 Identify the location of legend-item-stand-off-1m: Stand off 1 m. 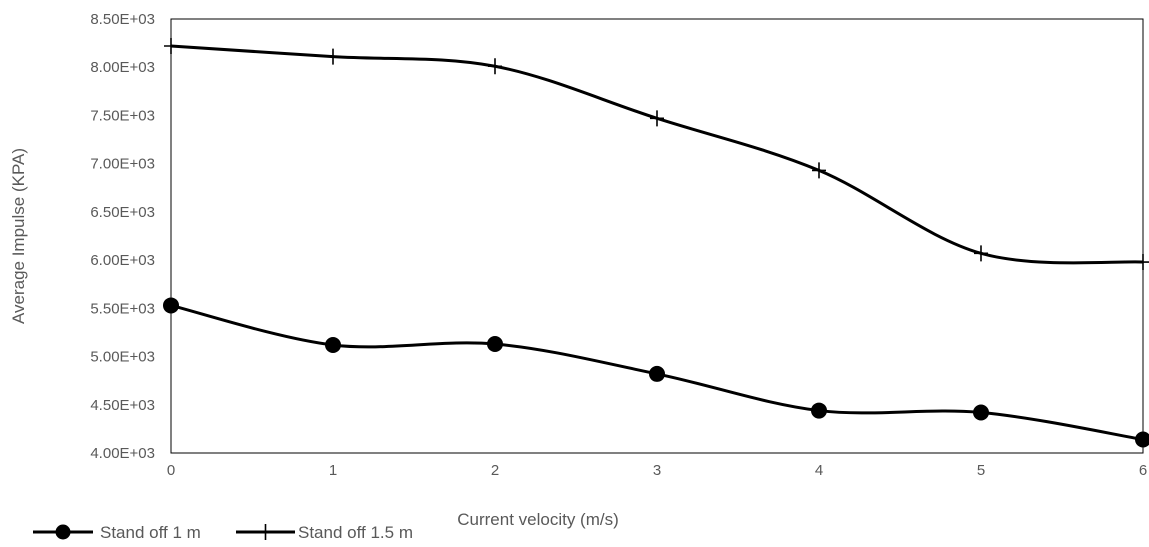
(117, 532).